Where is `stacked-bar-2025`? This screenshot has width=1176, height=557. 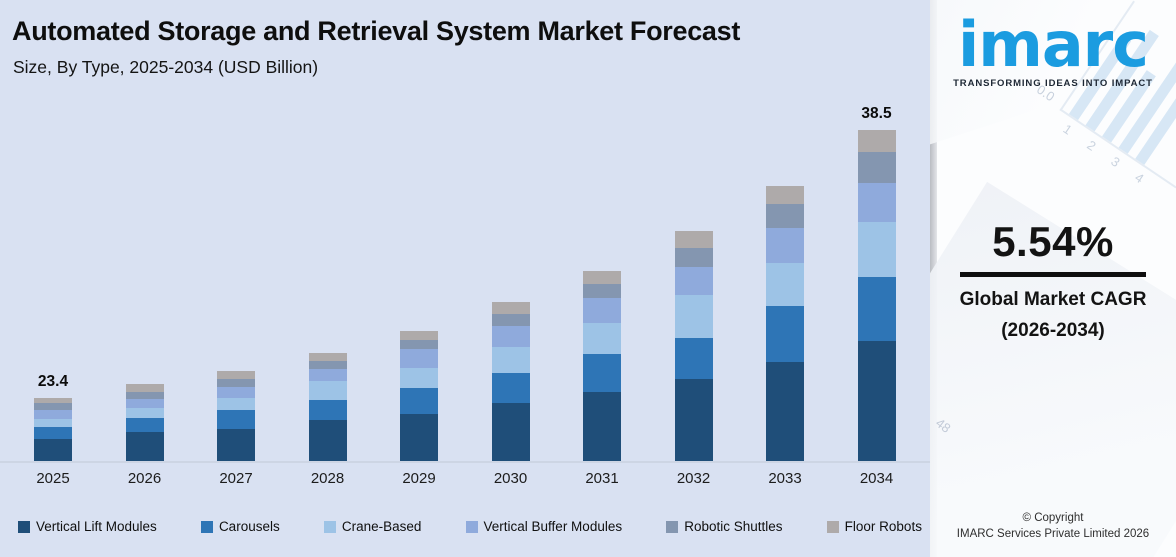
stacked-bar-2025 is located at coordinates (53, 429).